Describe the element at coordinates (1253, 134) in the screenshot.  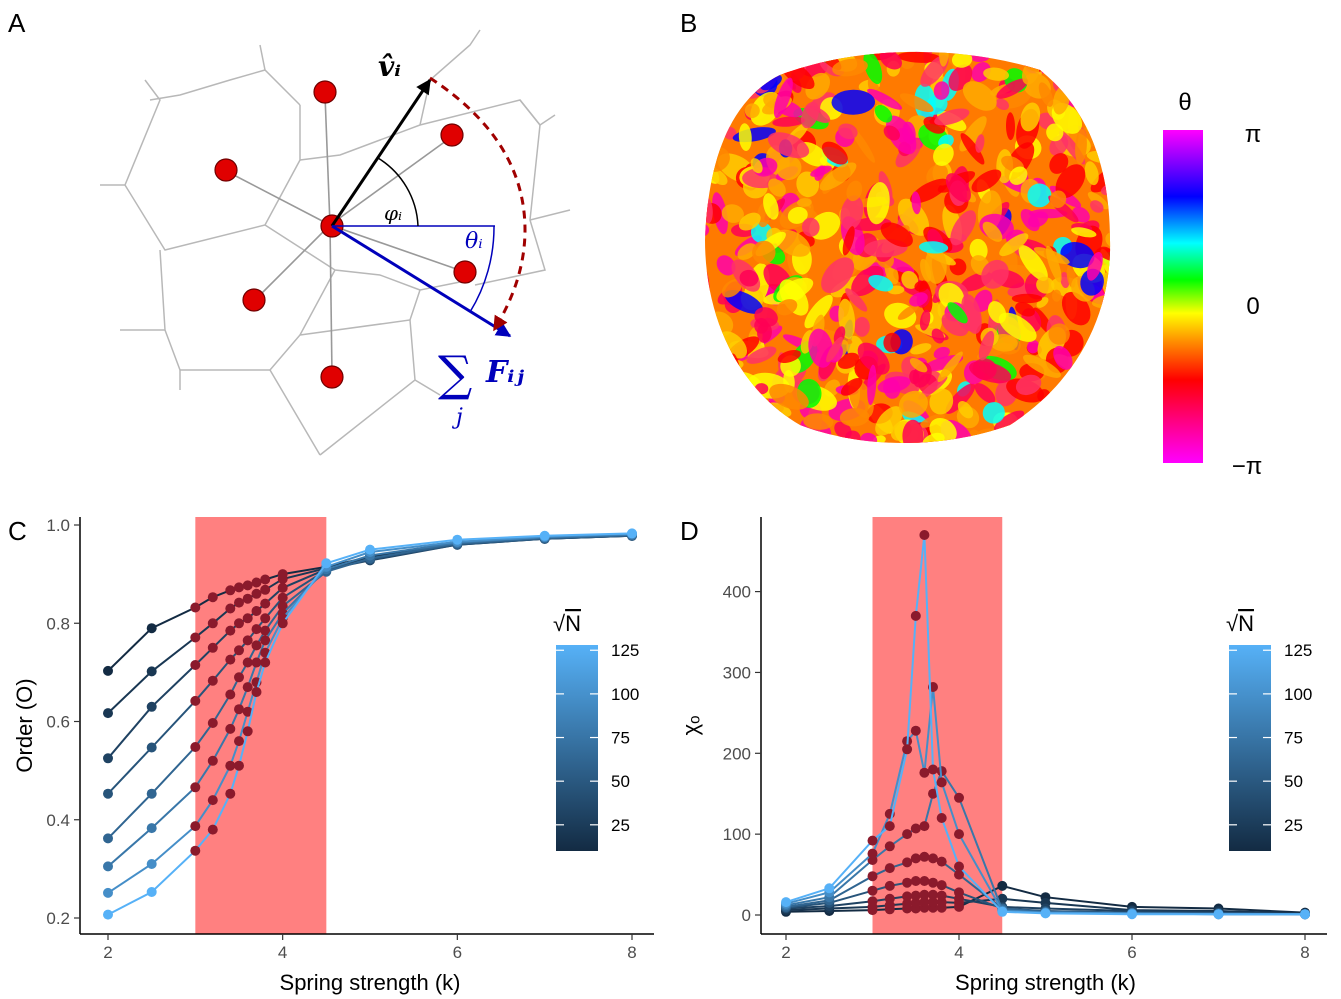
I see `theta-tick-pi: π` at that location.